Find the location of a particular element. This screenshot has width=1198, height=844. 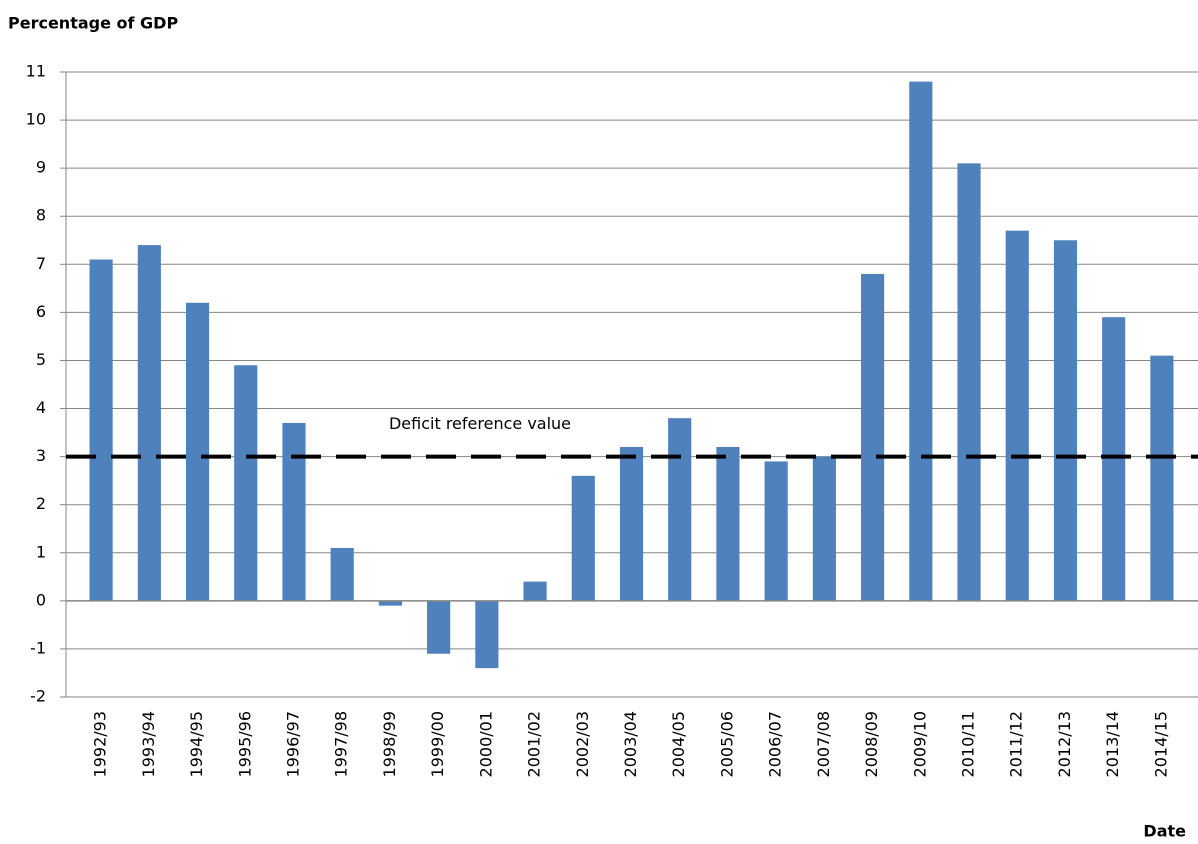

y-tick-label: 6 is located at coordinates (41, 311).